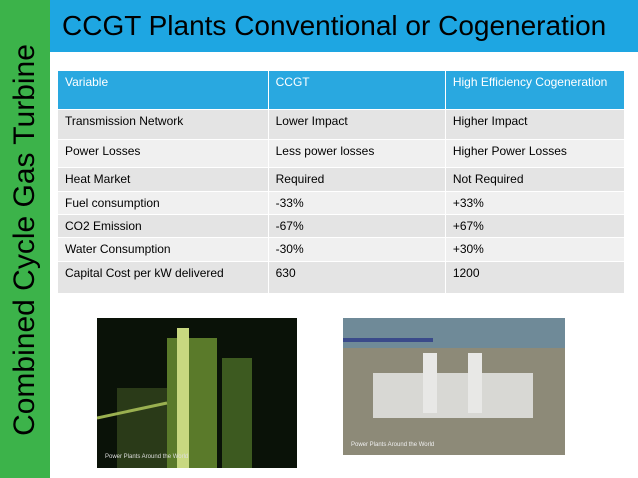 The image size is (638, 478). Describe the element at coordinates (356, 124) in the screenshot. I see `table-cell: Lower Impact` at that location.